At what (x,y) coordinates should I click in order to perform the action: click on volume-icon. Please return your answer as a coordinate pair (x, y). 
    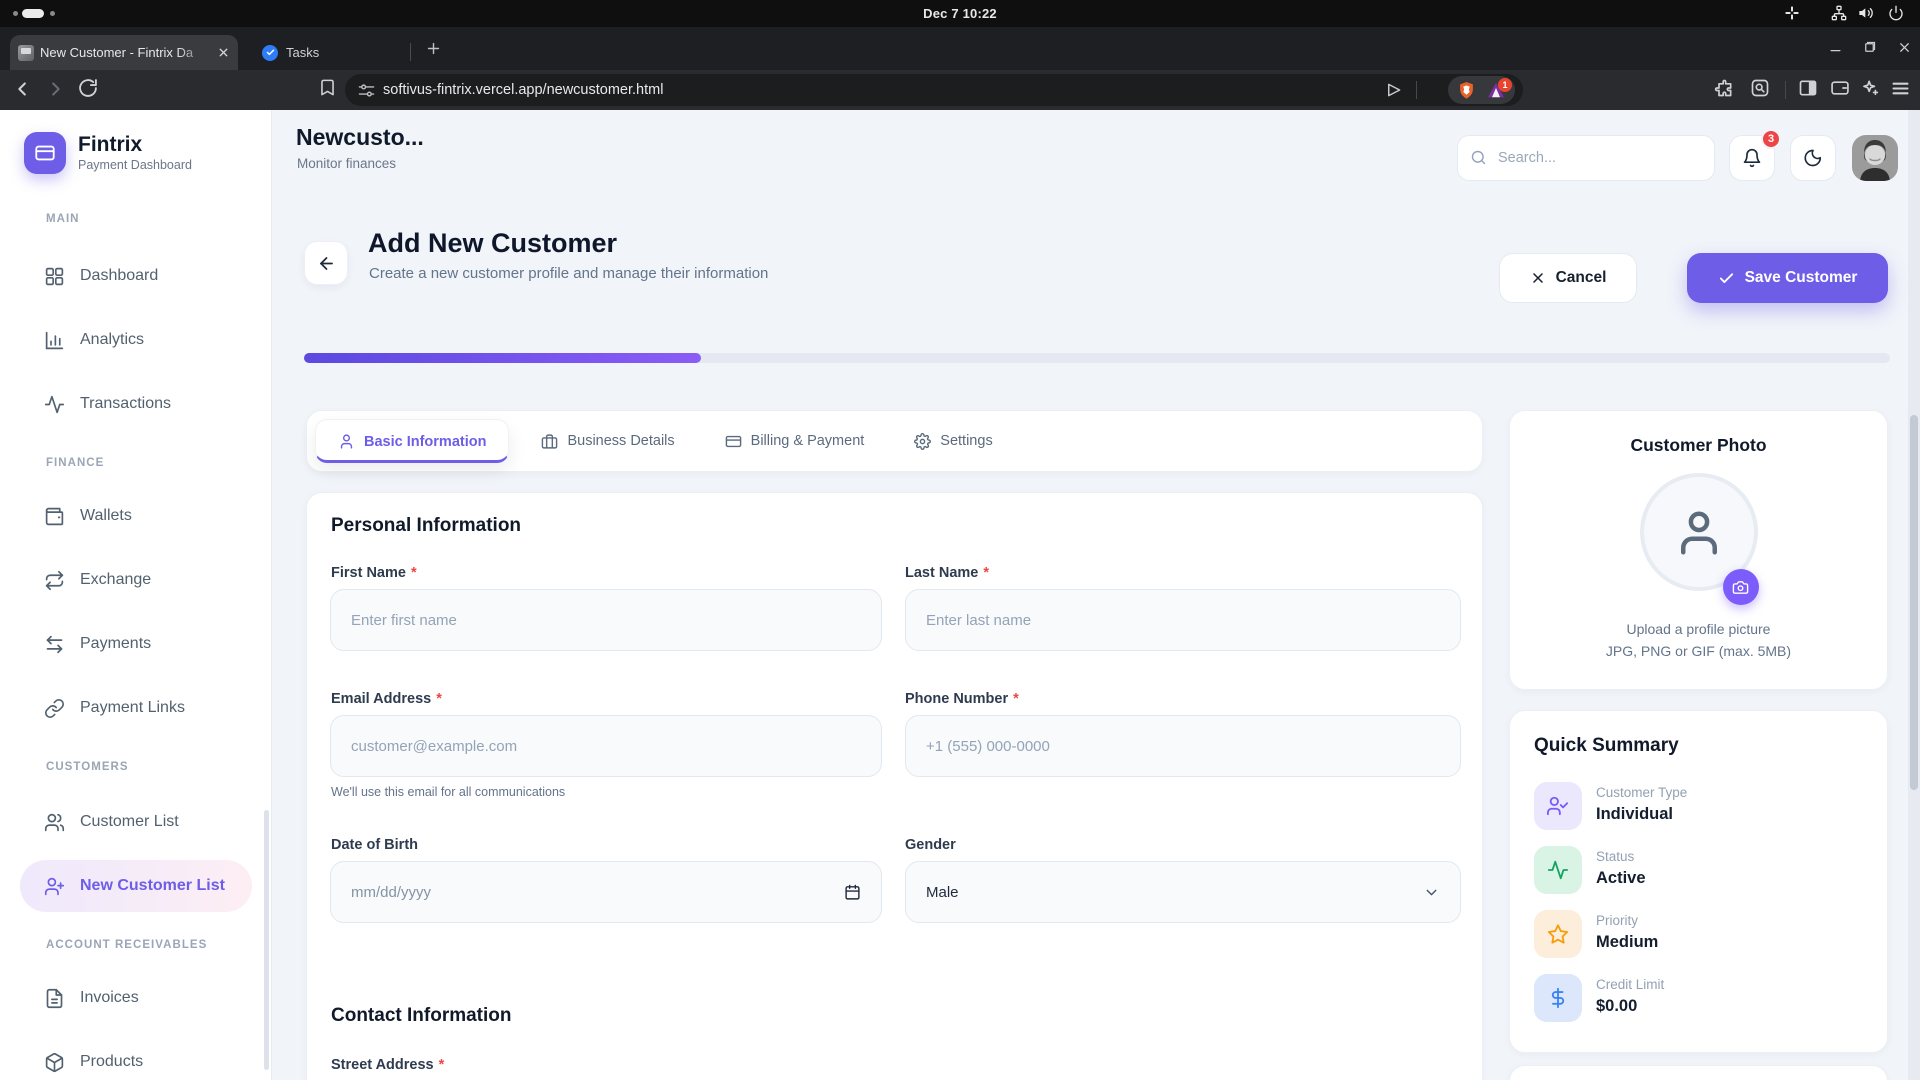
    Looking at the image, I should click on (1866, 13).